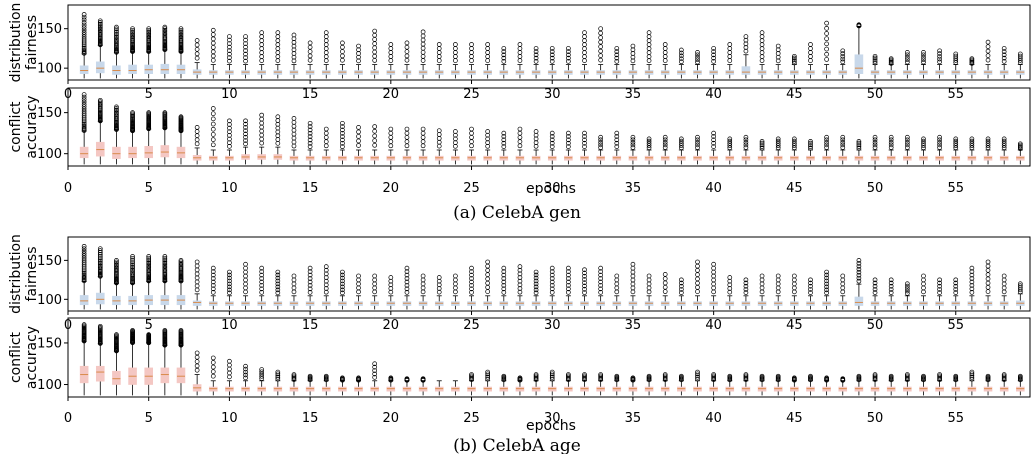 This screenshot has width=1034, height=454. Describe the element at coordinates (229, 325) in the screenshot. I see `x-tick-label: 10` at that location.